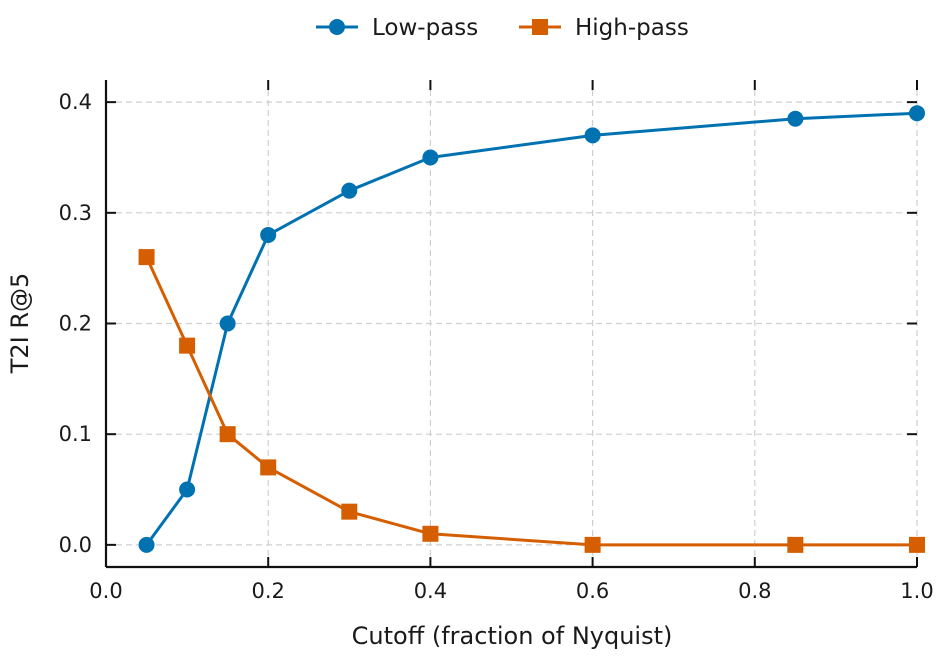 Image resolution: width=945 pixels, height=657 pixels. I want to click on legend-item-high-pass: High-pass, so click(604, 28).